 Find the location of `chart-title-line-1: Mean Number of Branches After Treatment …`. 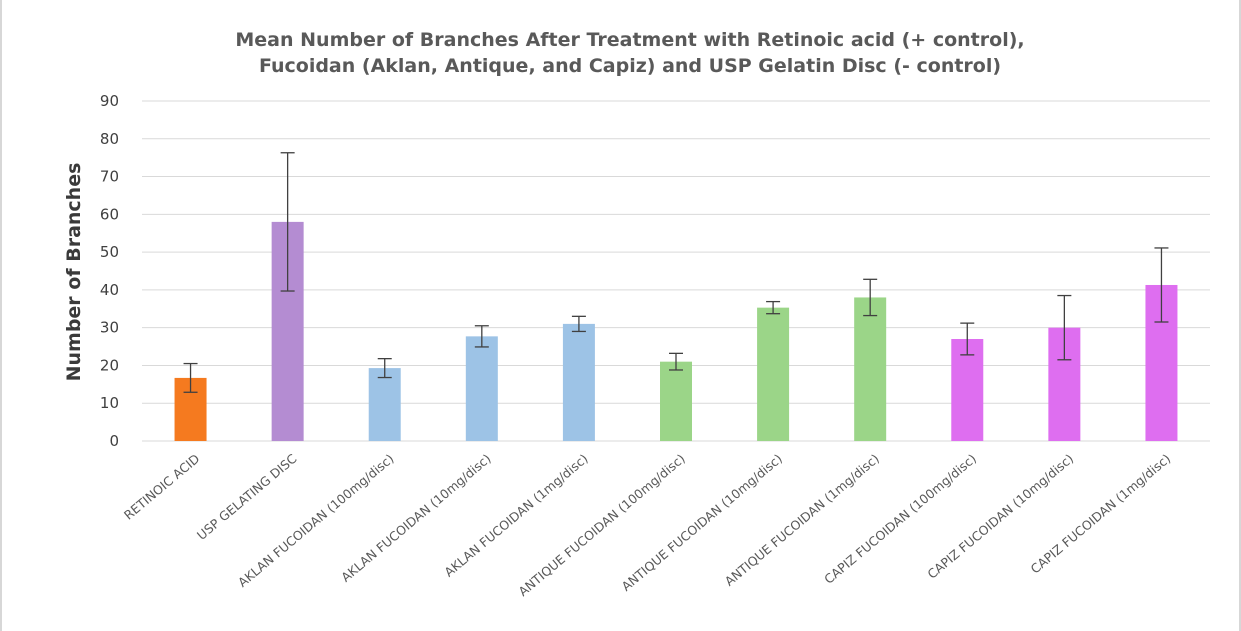

chart-title-line-1: Mean Number of Branches After Treatment … is located at coordinates (629, 40).